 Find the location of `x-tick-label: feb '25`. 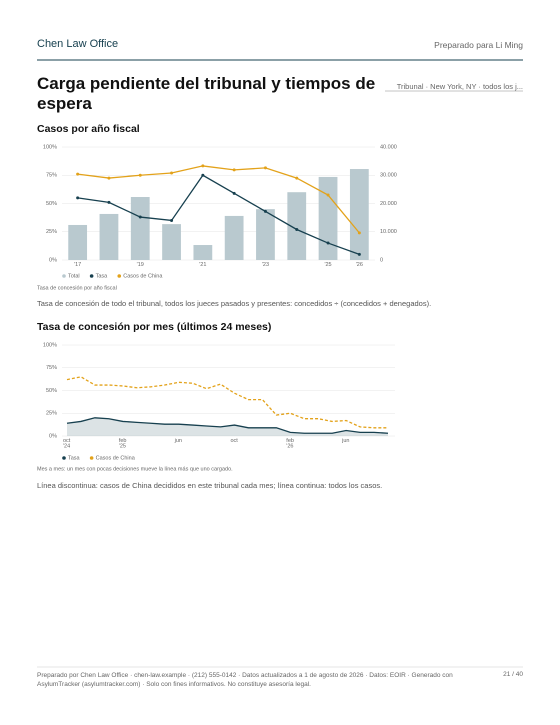

x-tick-label: feb '25 is located at coordinates (123, 444).